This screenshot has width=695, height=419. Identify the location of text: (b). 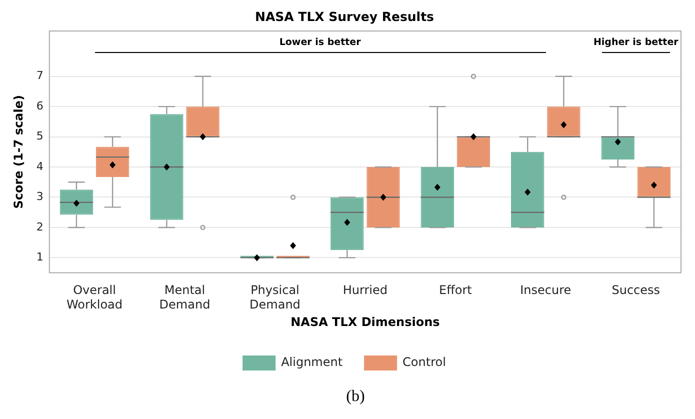
(355, 397).